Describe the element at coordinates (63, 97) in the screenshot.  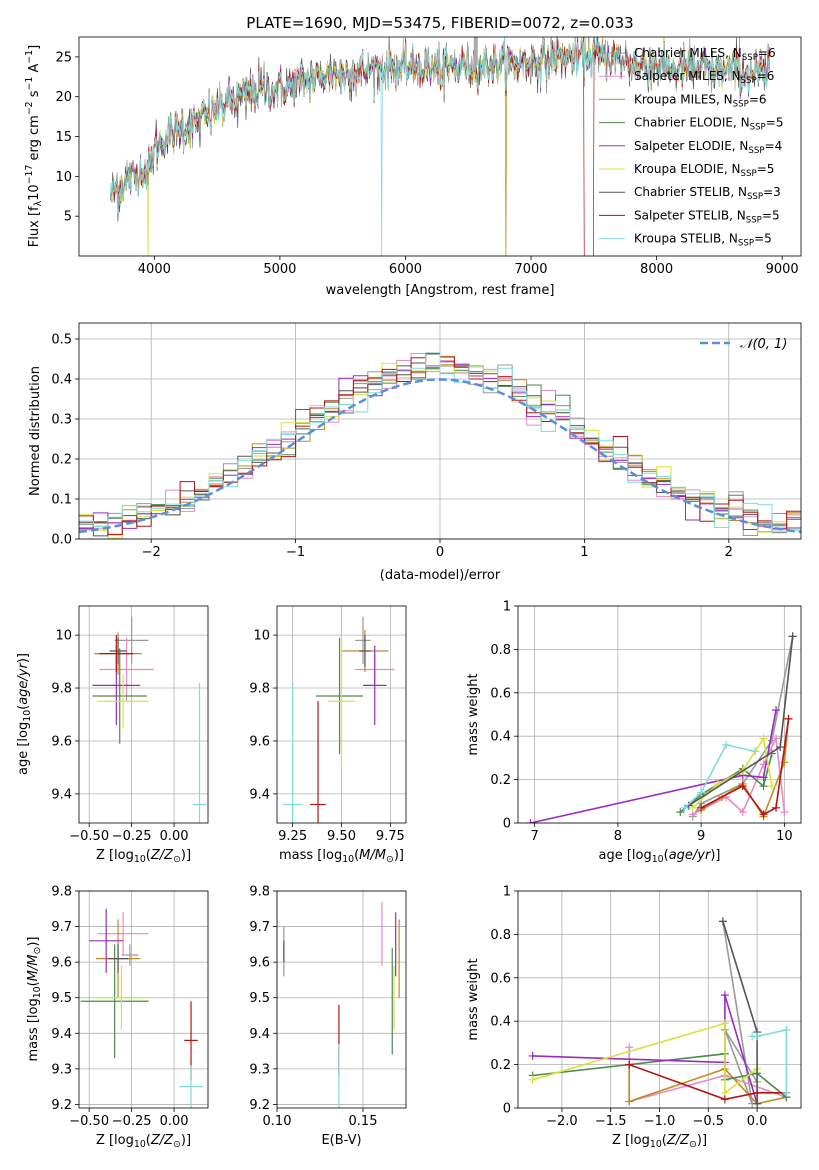
I see `y-tick-label: 20` at that location.